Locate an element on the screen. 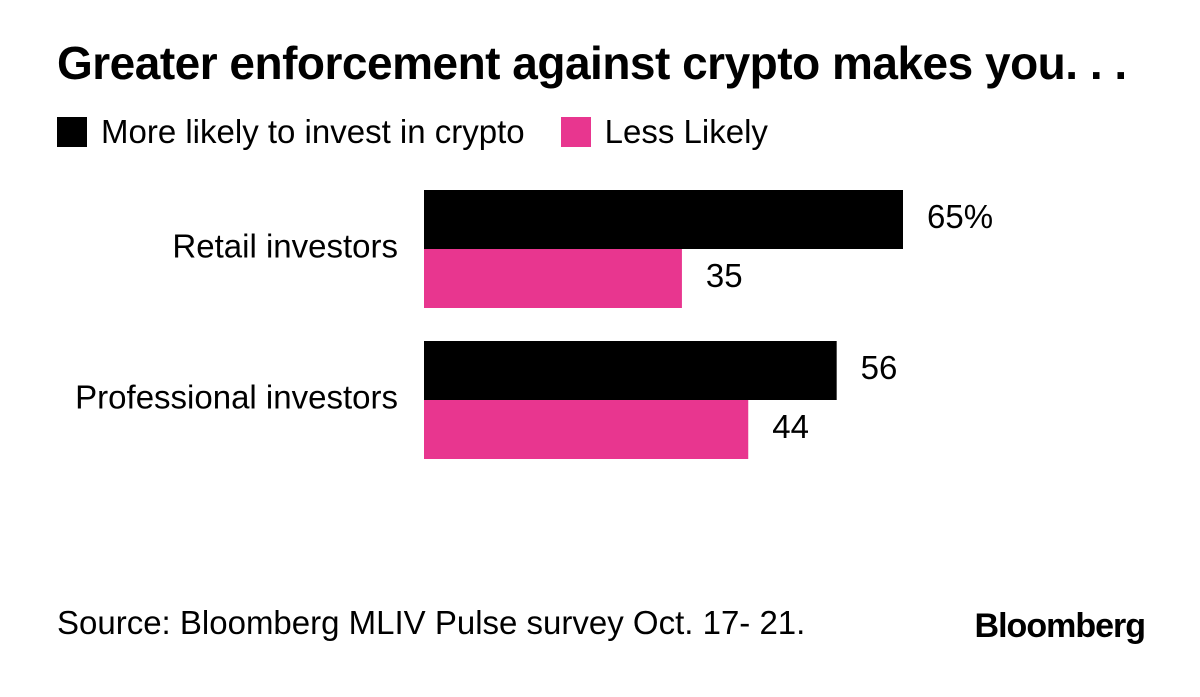 This screenshot has height=697, width=1200. value-label-retail-investors-series-0: 65% is located at coordinates (960, 216).